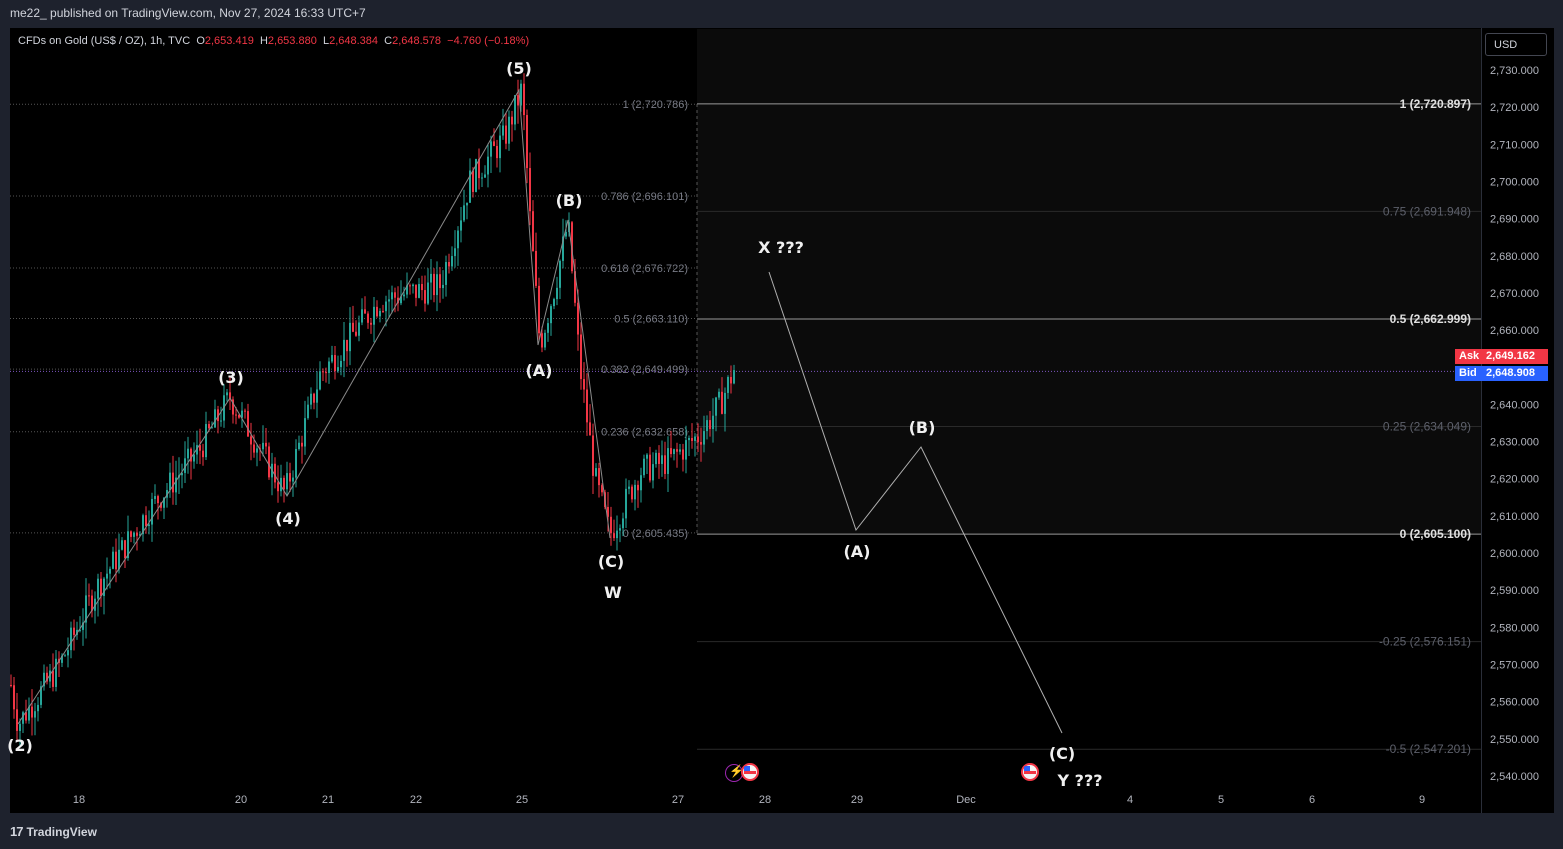  Describe the element at coordinates (1514, 145) in the screenshot. I see `price-tick-label: 2,710.000` at that location.